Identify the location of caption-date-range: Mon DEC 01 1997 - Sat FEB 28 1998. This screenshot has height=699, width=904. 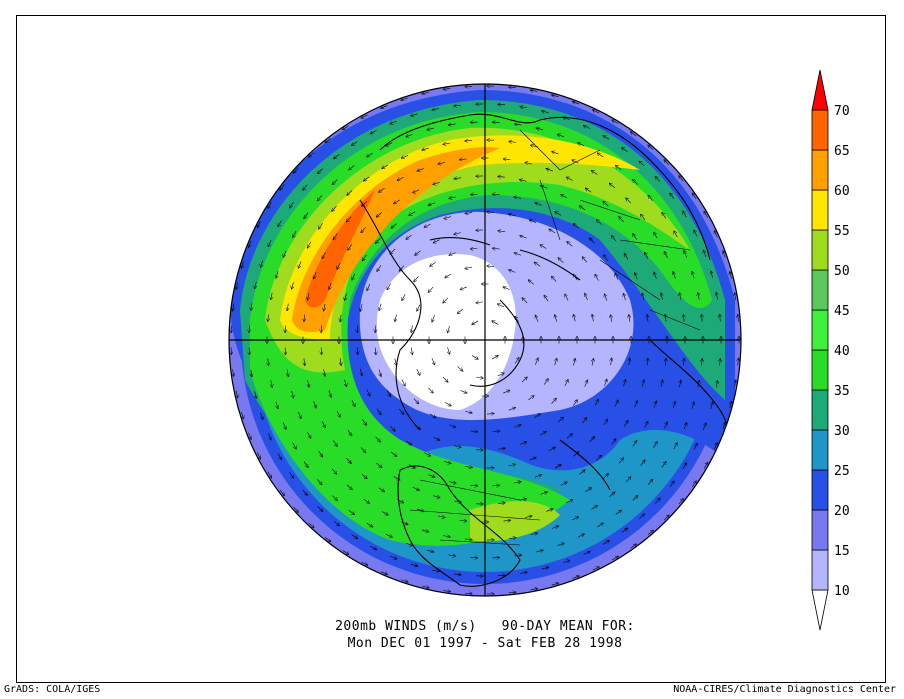
(485, 643).